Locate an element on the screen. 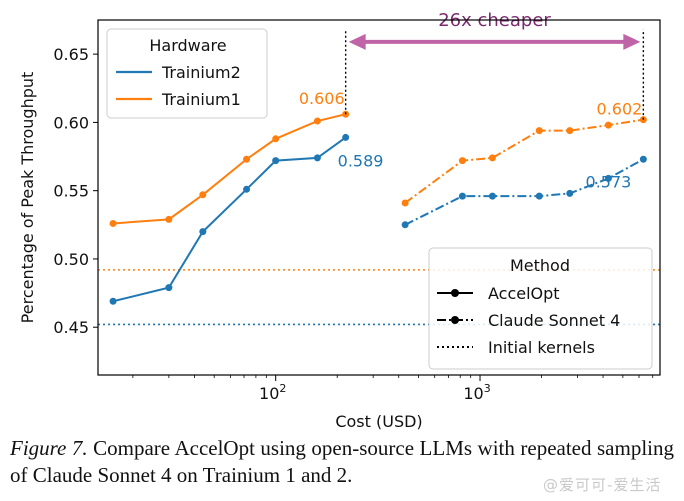 The width and height of the screenshot is (684, 501). savings-arrow-head-left is located at coordinates (357, 41).